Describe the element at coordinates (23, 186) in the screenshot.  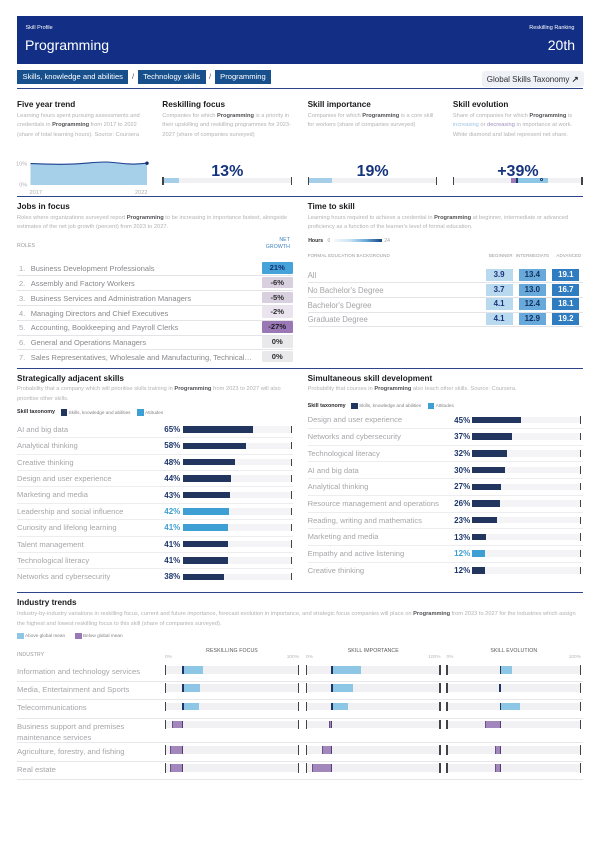
I see `svg-text: 0%` at that location.